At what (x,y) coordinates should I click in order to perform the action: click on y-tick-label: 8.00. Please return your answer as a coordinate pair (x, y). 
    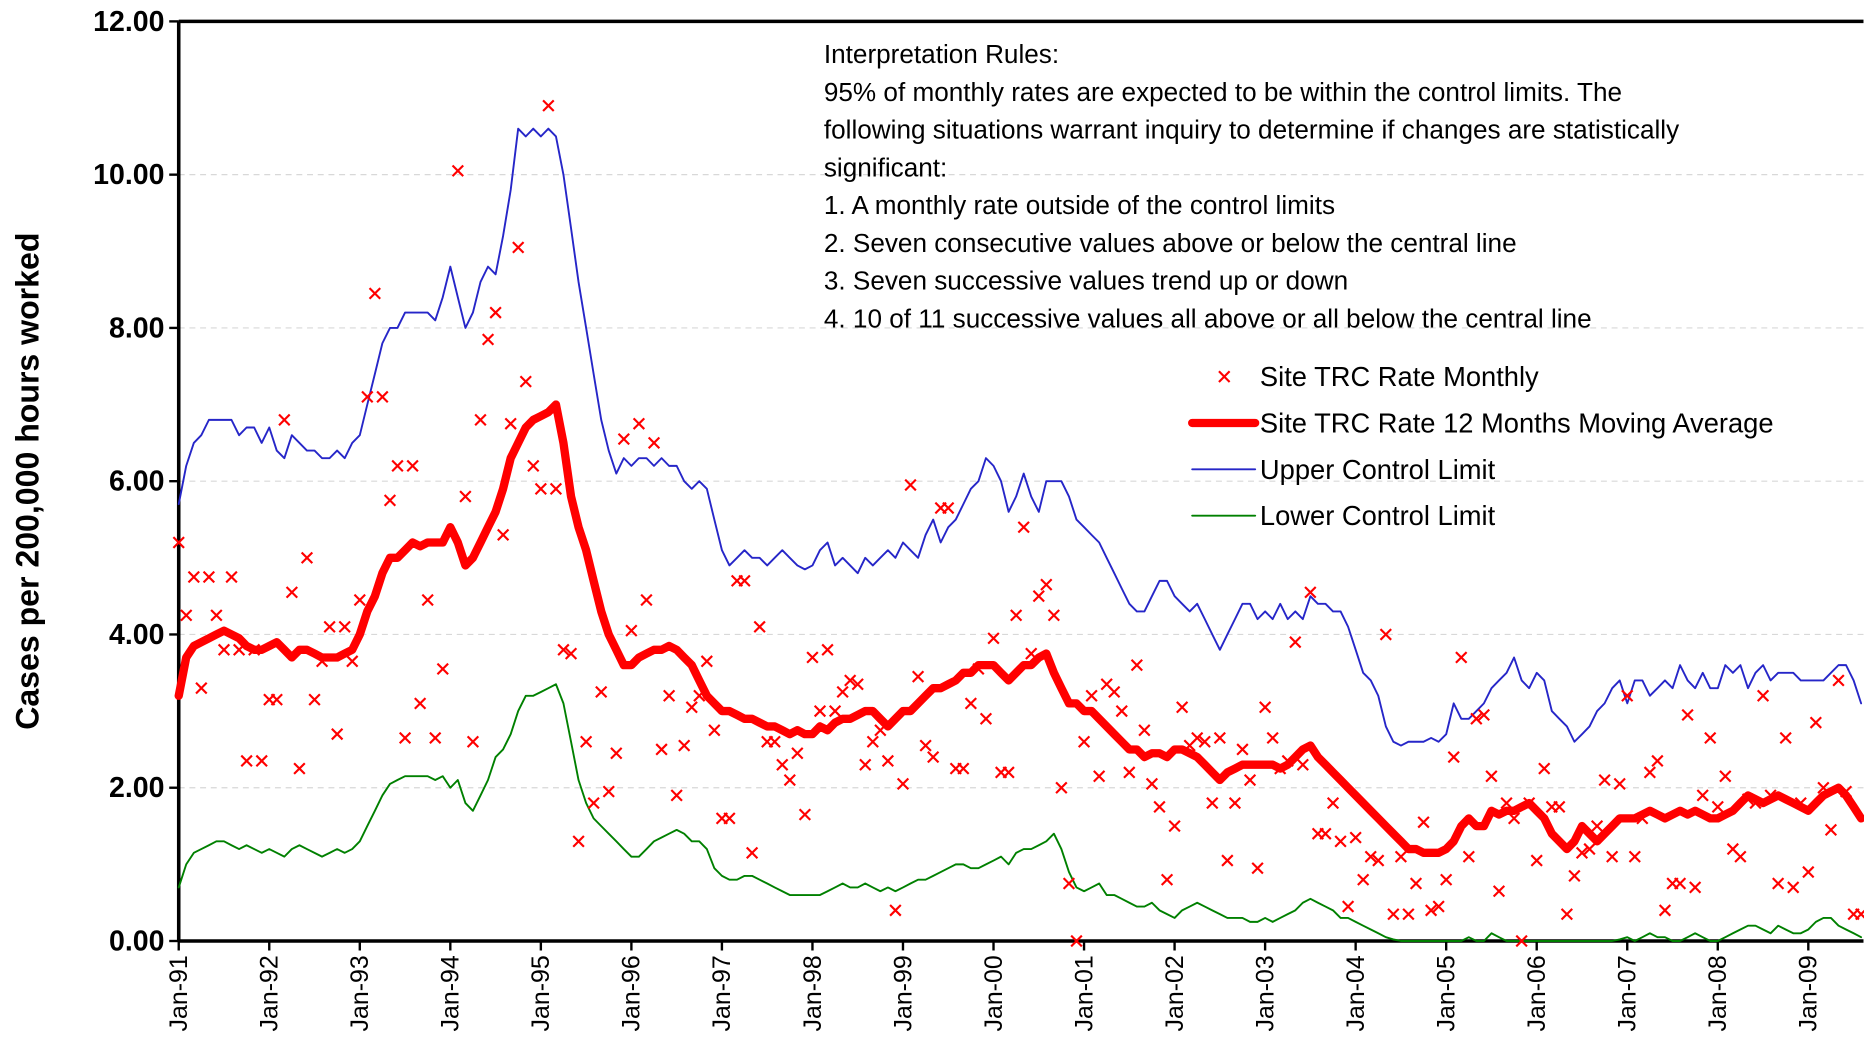
    Looking at the image, I should click on (136, 328).